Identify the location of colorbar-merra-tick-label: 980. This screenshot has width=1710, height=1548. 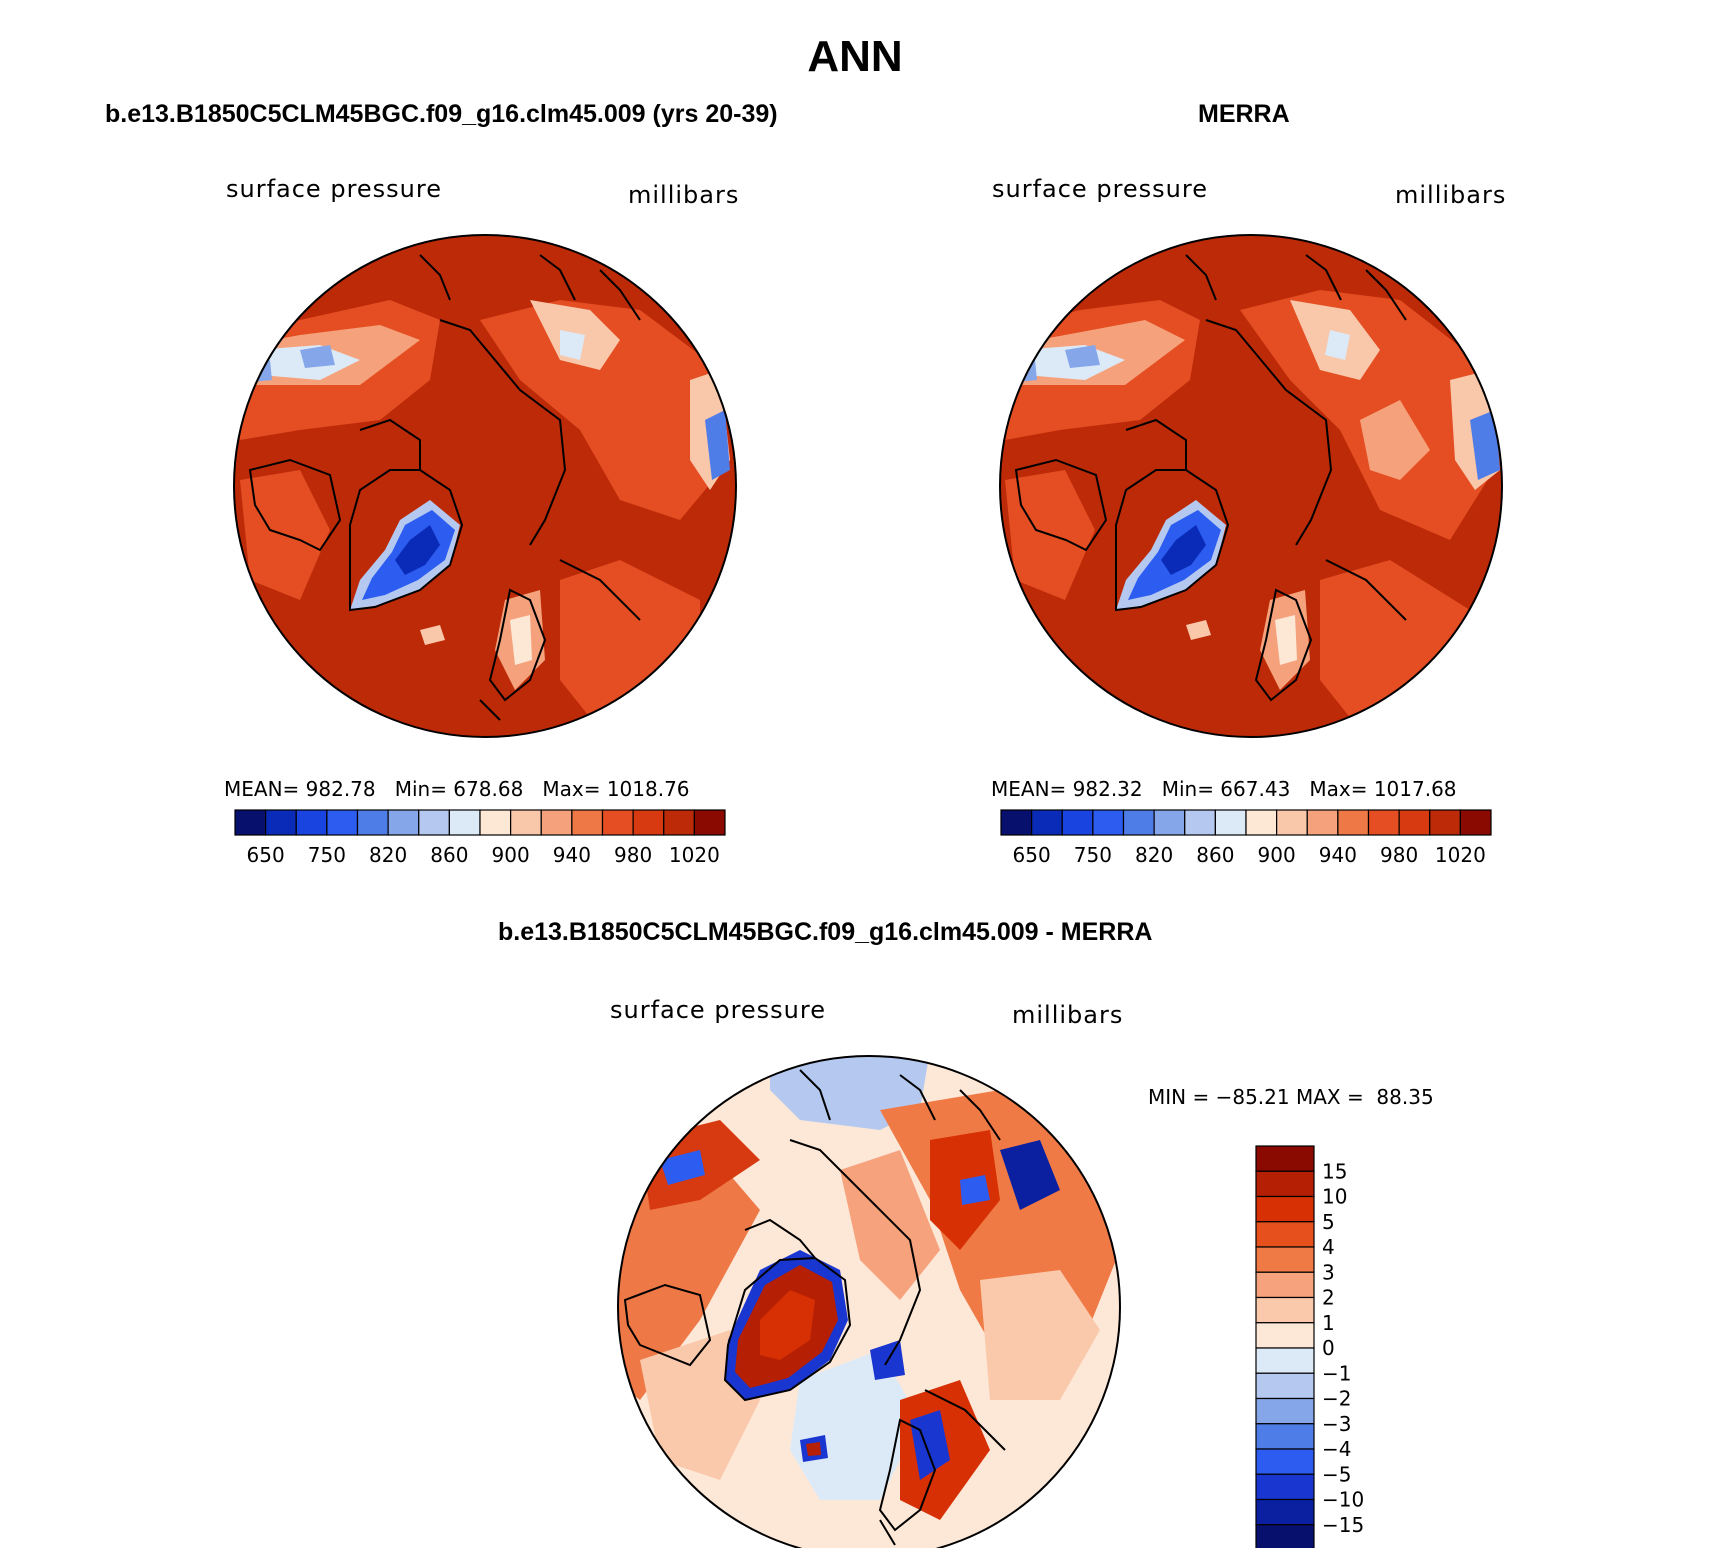
(1399, 855).